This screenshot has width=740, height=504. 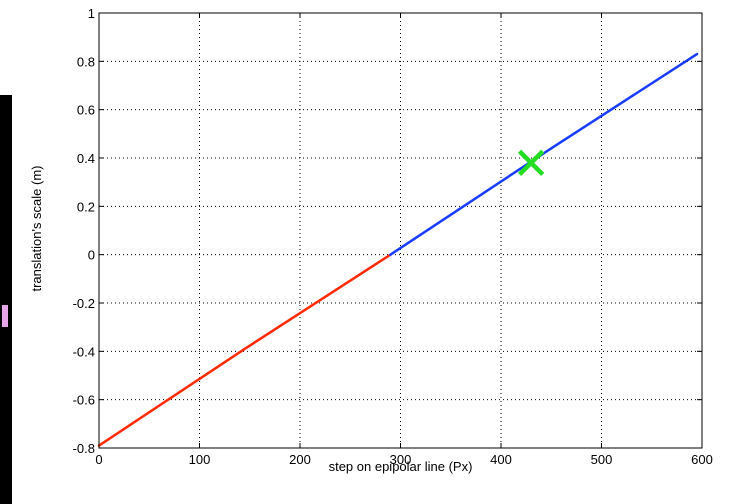 What do you see at coordinates (86, 206) in the screenshot?
I see `y-tick-label: 0.2` at bounding box center [86, 206].